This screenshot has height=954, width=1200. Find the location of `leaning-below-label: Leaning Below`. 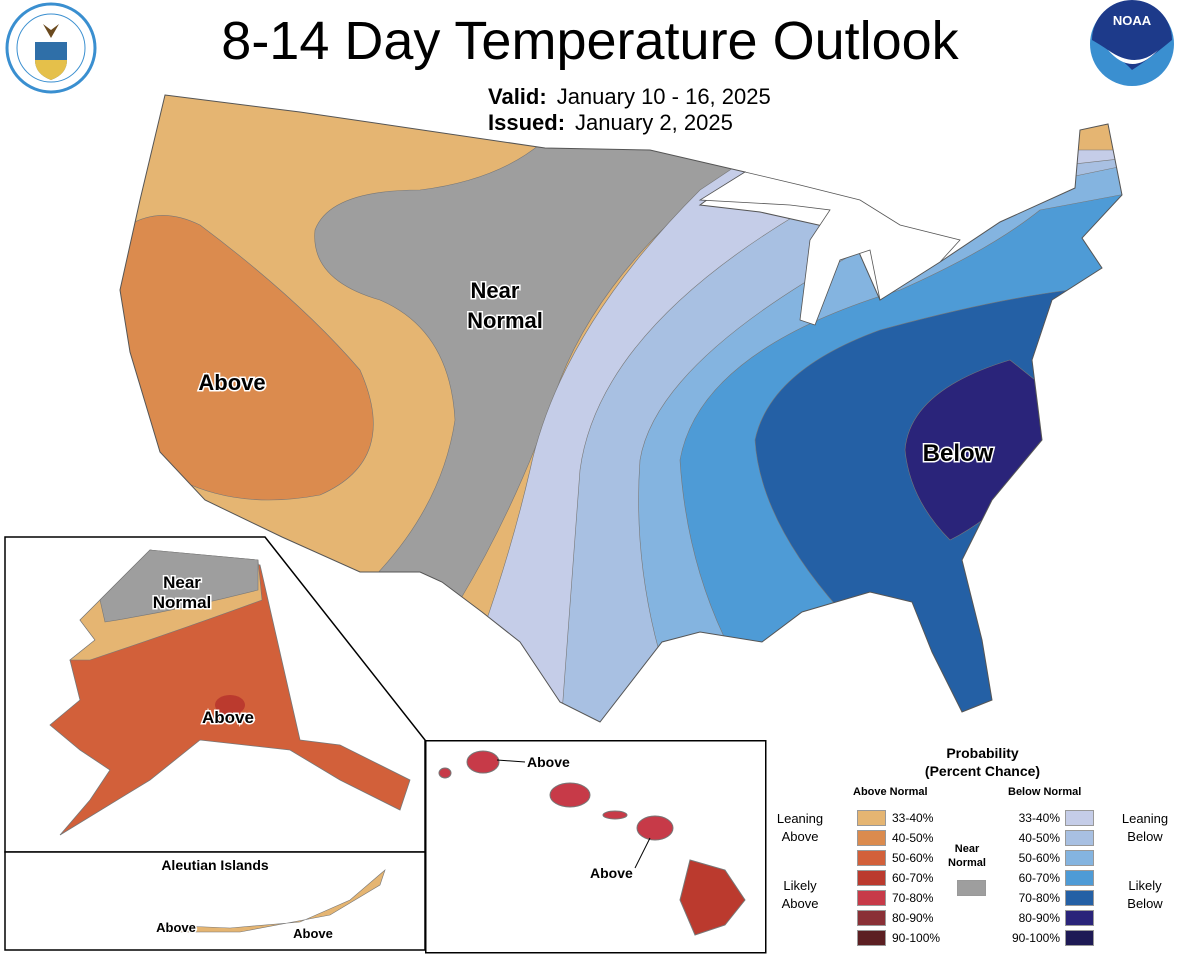

leaning-below-label: Leaning Below is located at coordinates (1145, 827).